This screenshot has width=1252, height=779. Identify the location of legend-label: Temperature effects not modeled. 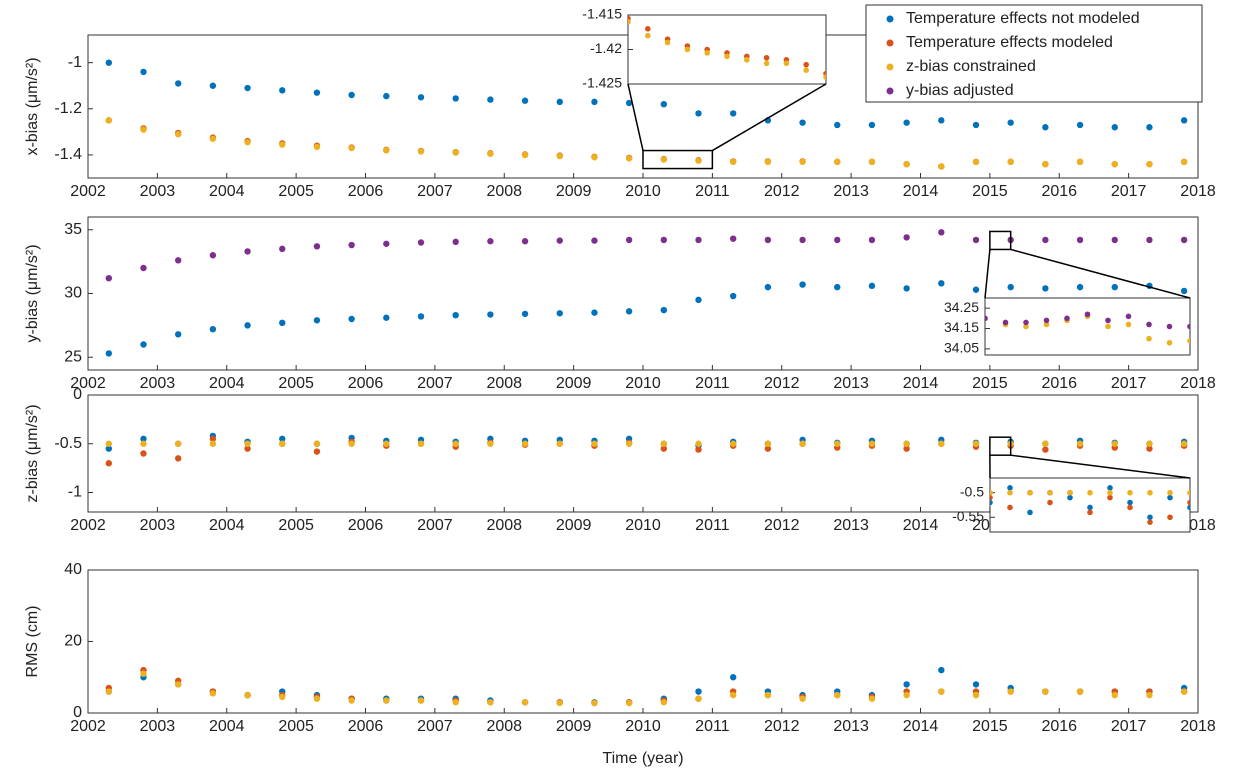
(1023, 18).